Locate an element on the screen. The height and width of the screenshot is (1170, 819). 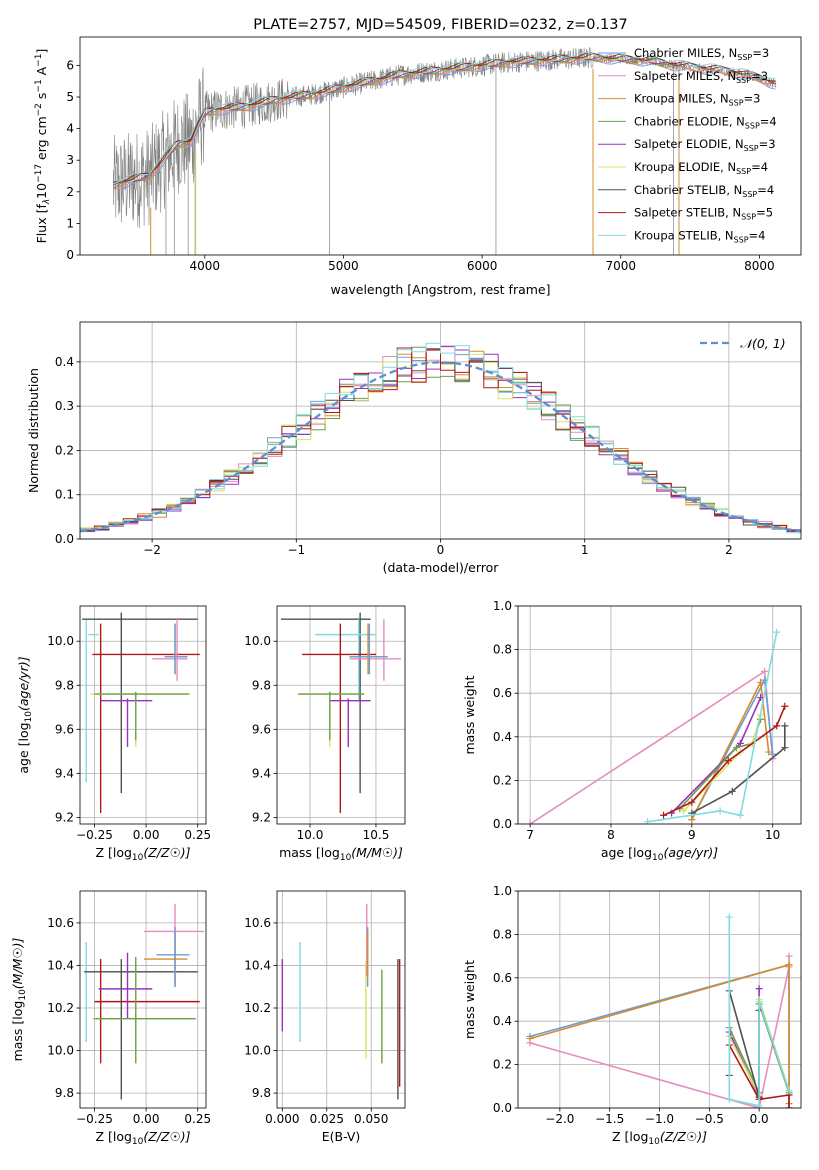
label-part: −2 is located at coordinates (39, 109).